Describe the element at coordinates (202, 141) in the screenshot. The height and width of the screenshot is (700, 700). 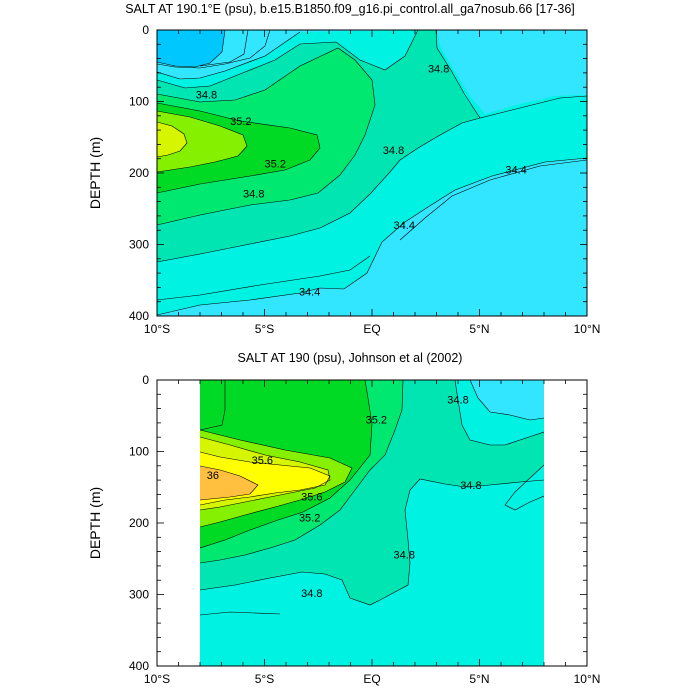
I see `fill-35.4` at that location.